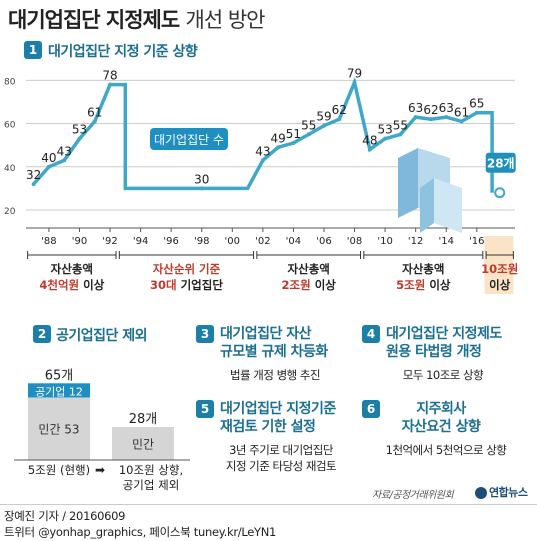 The height and width of the screenshot is (541, 537). I want to click on data-label: 78, so click(109, 76).